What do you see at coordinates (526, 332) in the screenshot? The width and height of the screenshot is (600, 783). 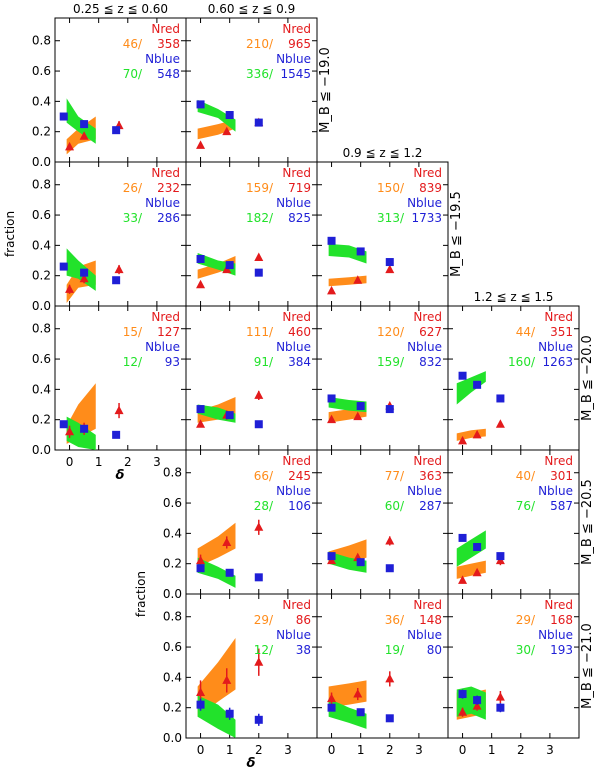 I see `count-orange: 44/` at bounding box center [526, 332].